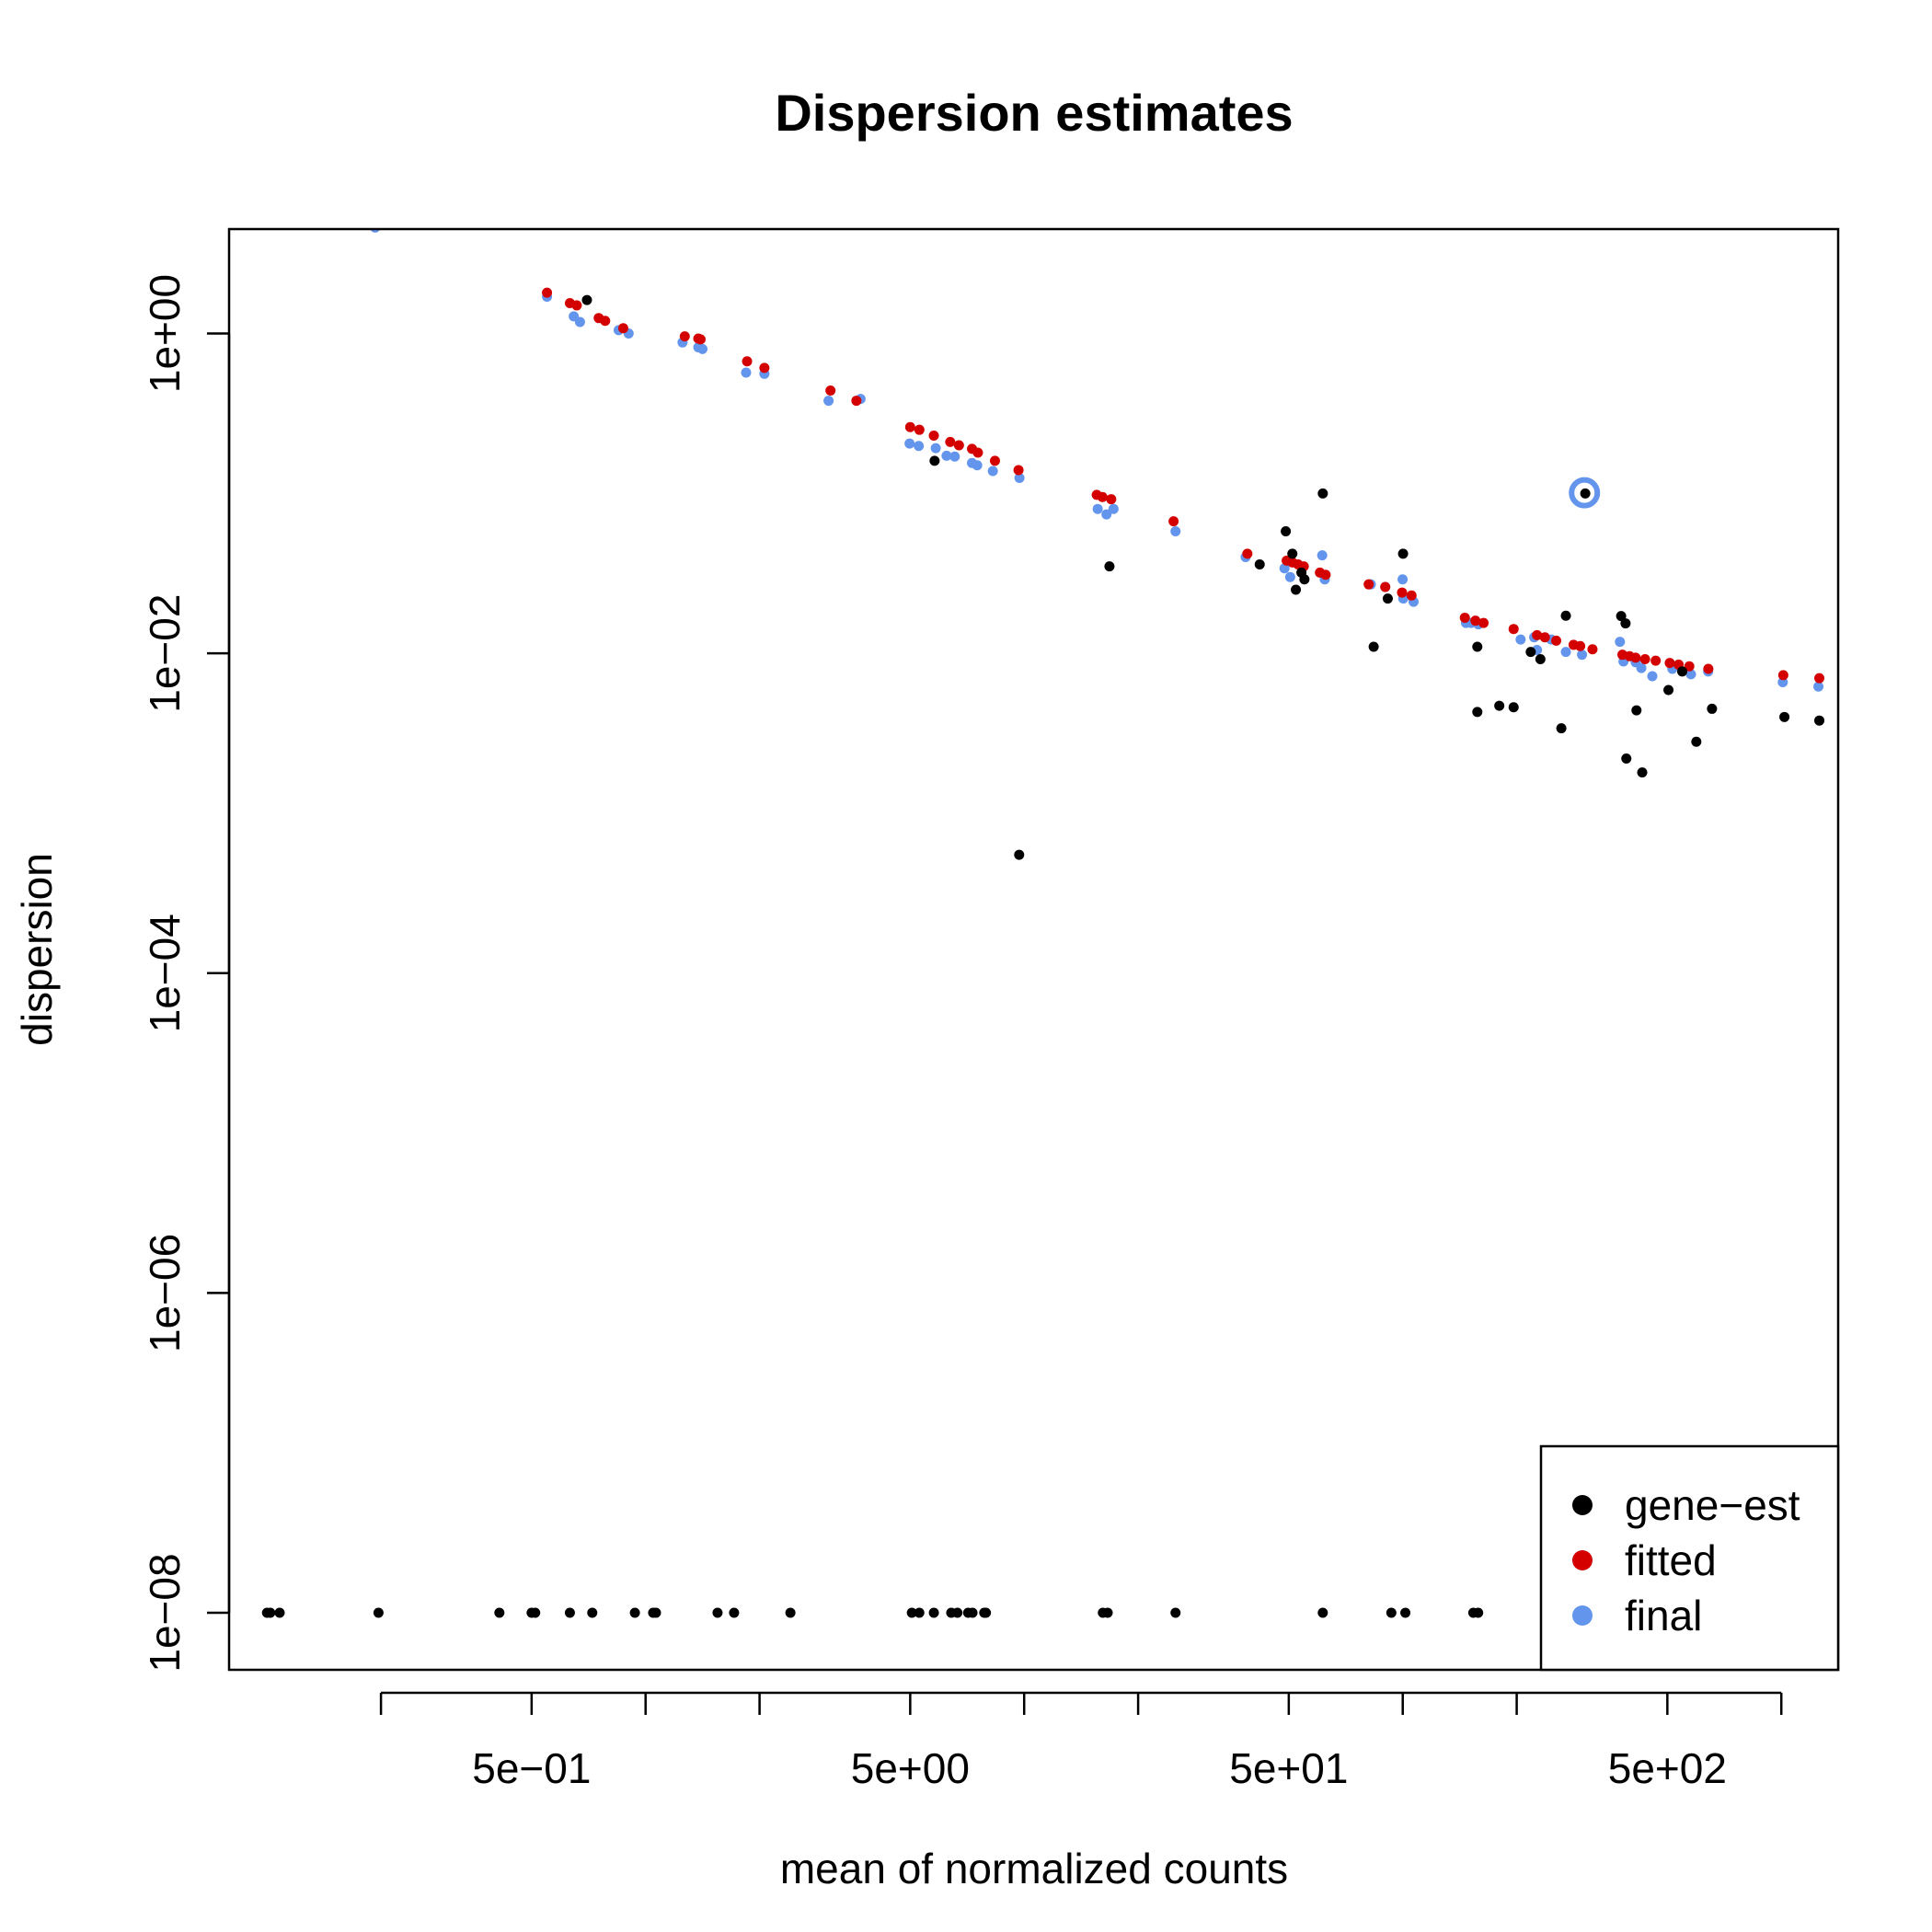 This screenshot has height=1932, width=1932. What do you see at coordinates (186, 974) in the screenshot?
I see `y-axis: 1e+00 1e−02 1e−04 1e−06 1e−08` at bounding box center [186, 974].